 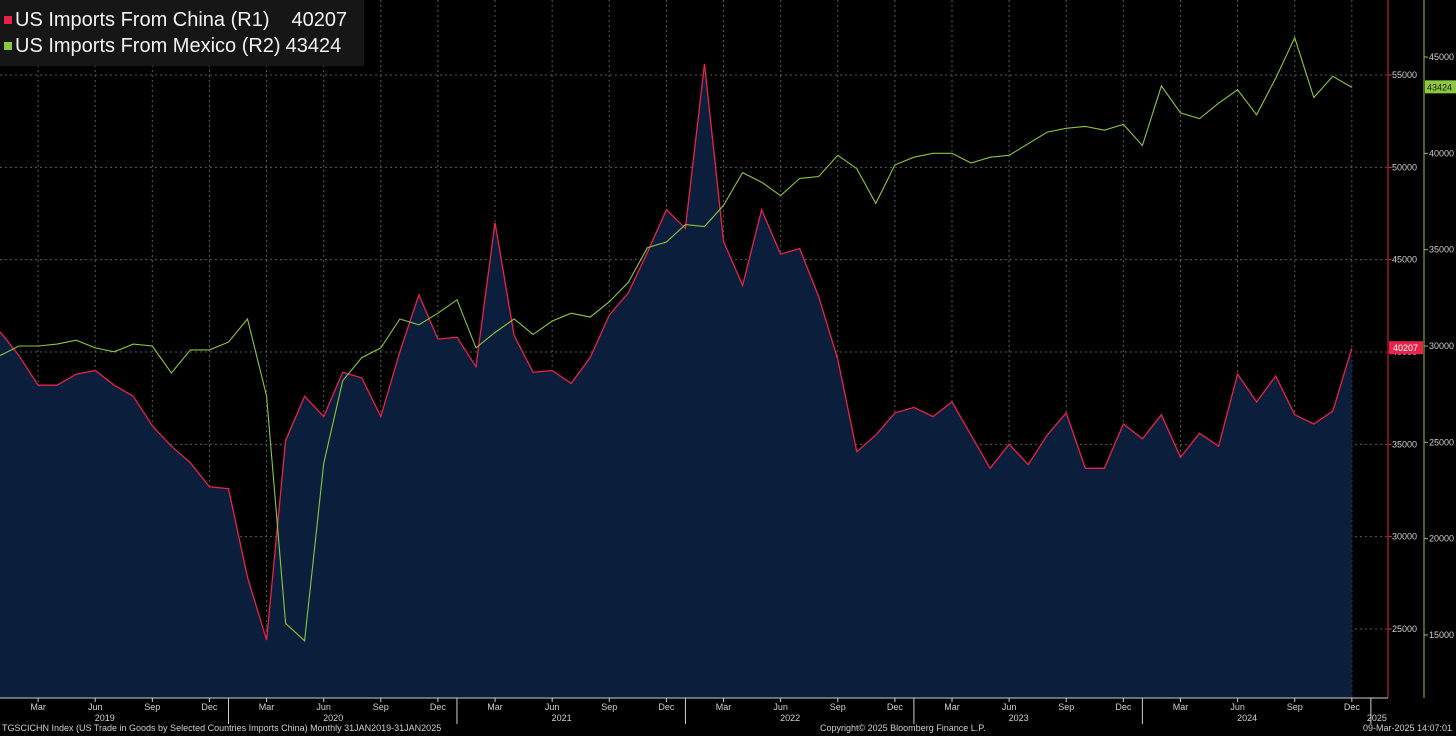 I want to click on footer-copyright: Copyright© 2025 Bloomberg Finance L.P., so click(x=903, y=728).